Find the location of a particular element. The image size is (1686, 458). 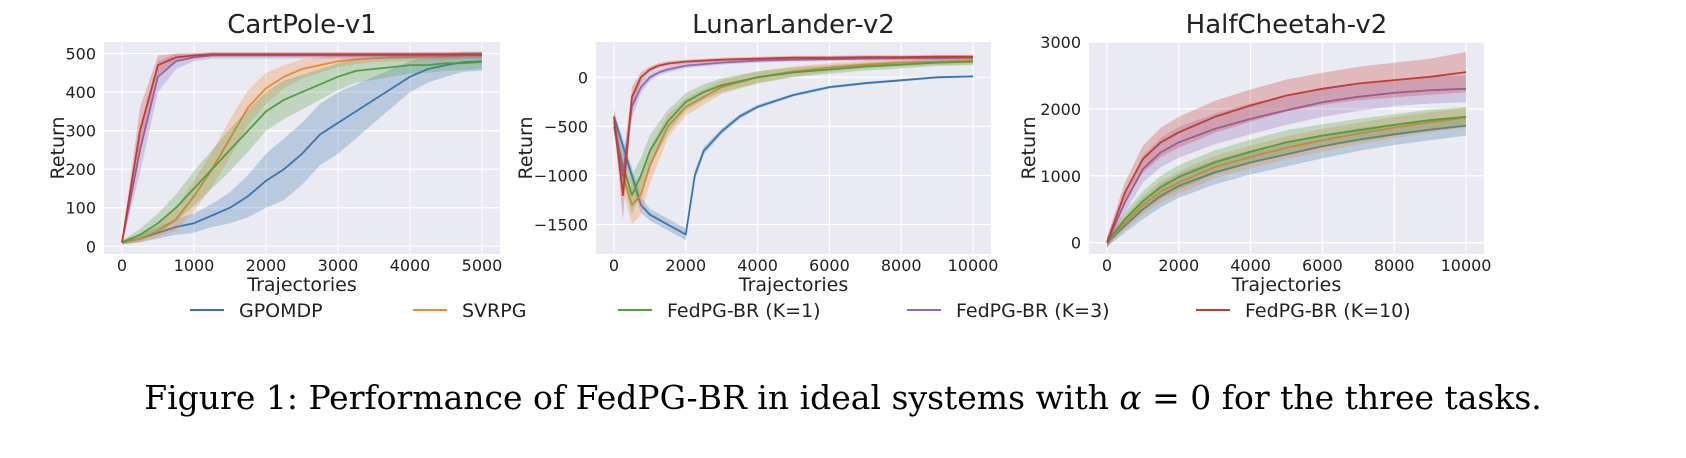

legend-label: FedPG-BR (K=1) is located at coordinates (744, 311).